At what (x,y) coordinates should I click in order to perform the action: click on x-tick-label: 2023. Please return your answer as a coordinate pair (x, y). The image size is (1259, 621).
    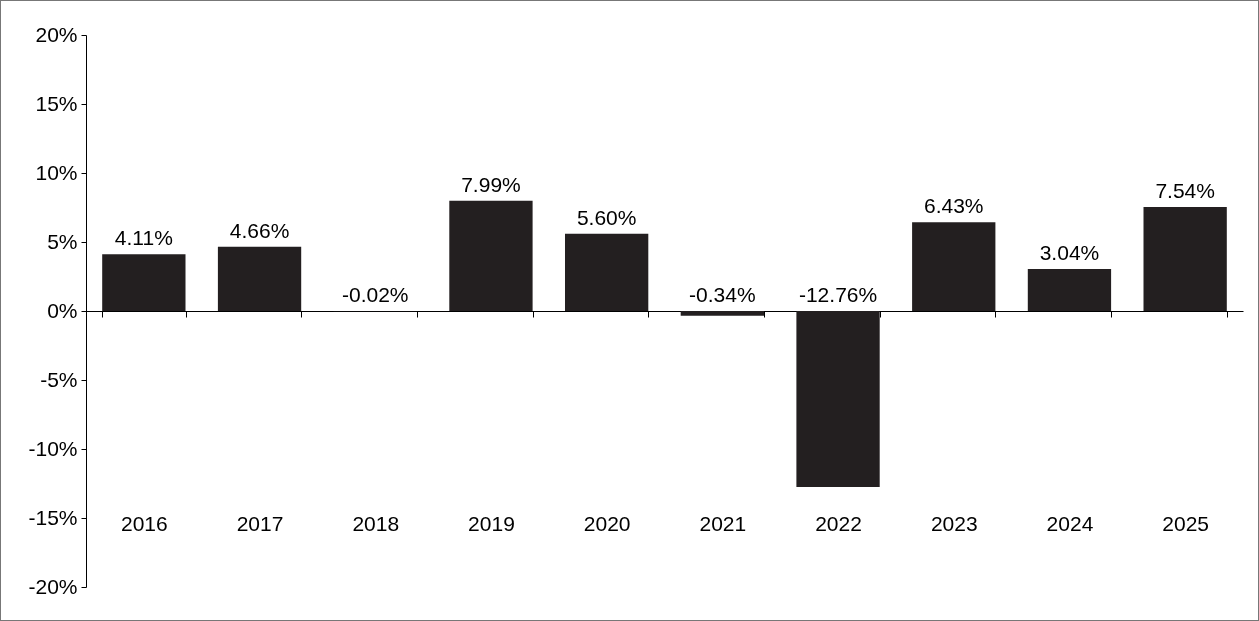
    Looking at the image, I should click on (954, 523).